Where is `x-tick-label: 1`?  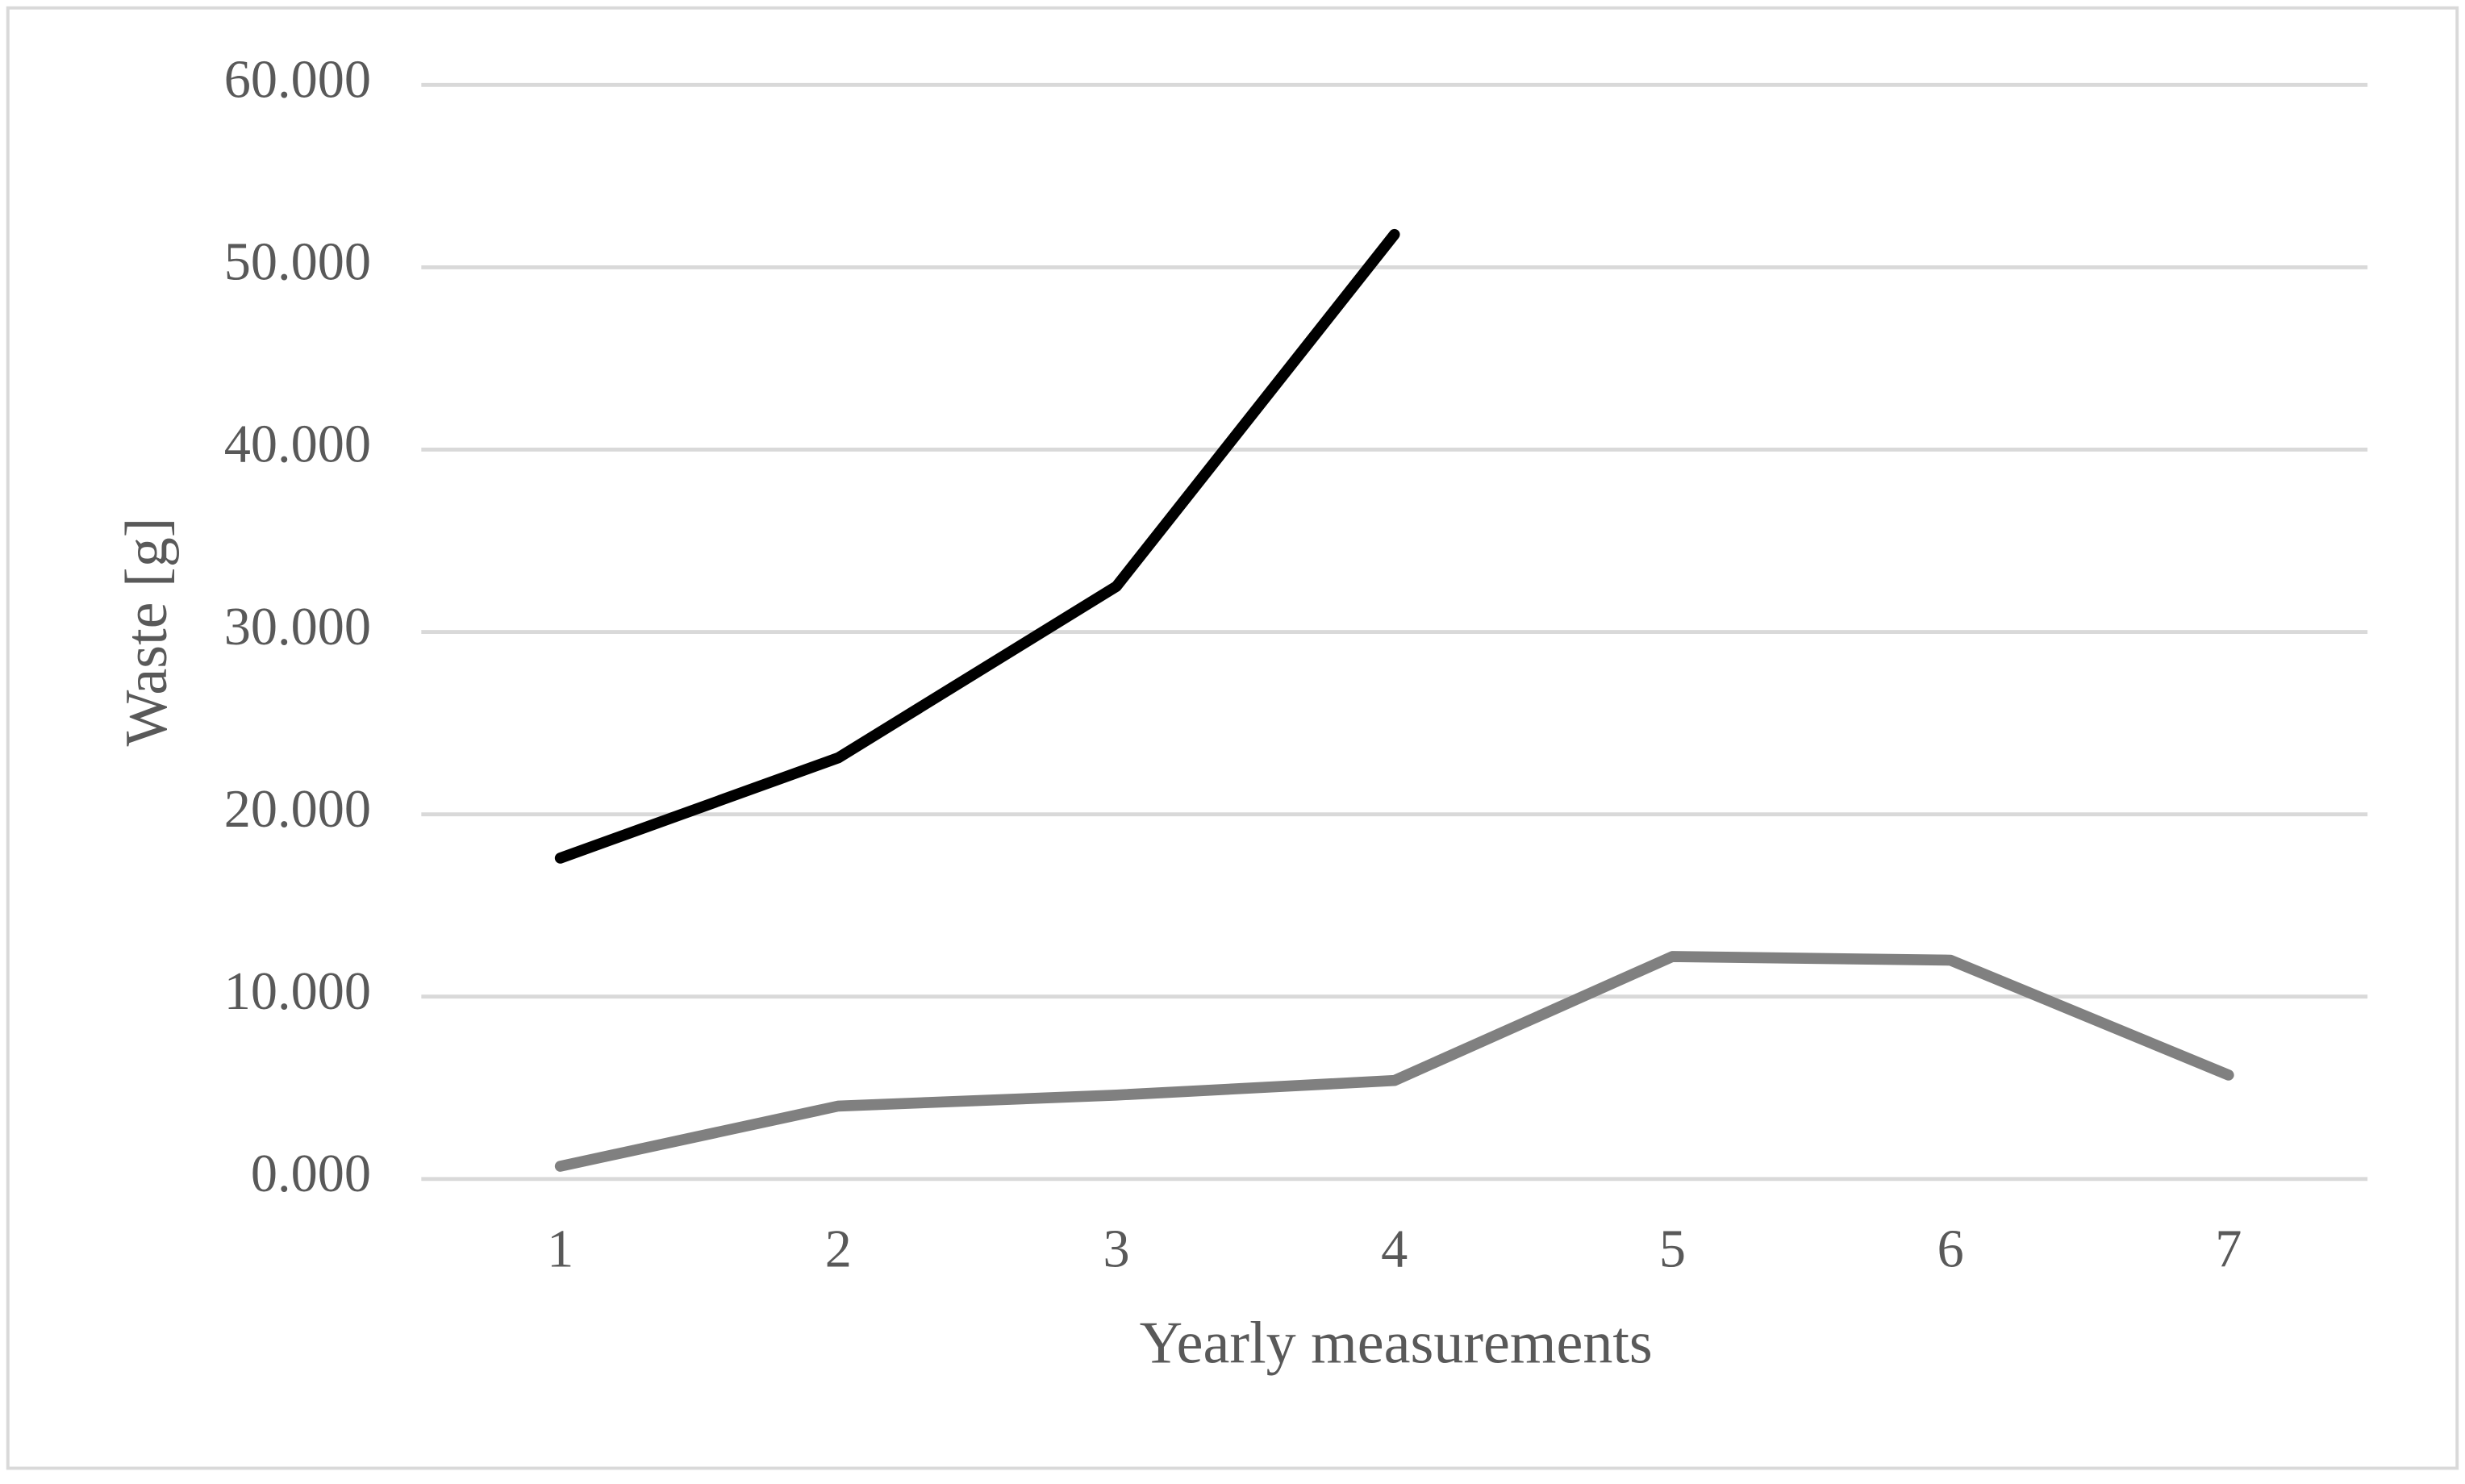 x-tick-label: 1 is located at coordinates (560, 1250).